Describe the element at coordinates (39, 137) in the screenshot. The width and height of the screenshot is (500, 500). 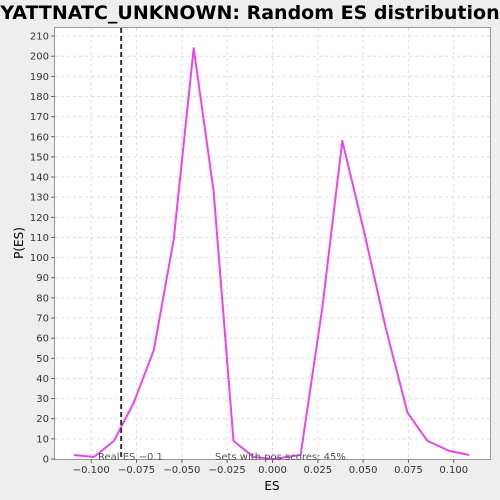
I see `y-tick-label: 160` at that location.